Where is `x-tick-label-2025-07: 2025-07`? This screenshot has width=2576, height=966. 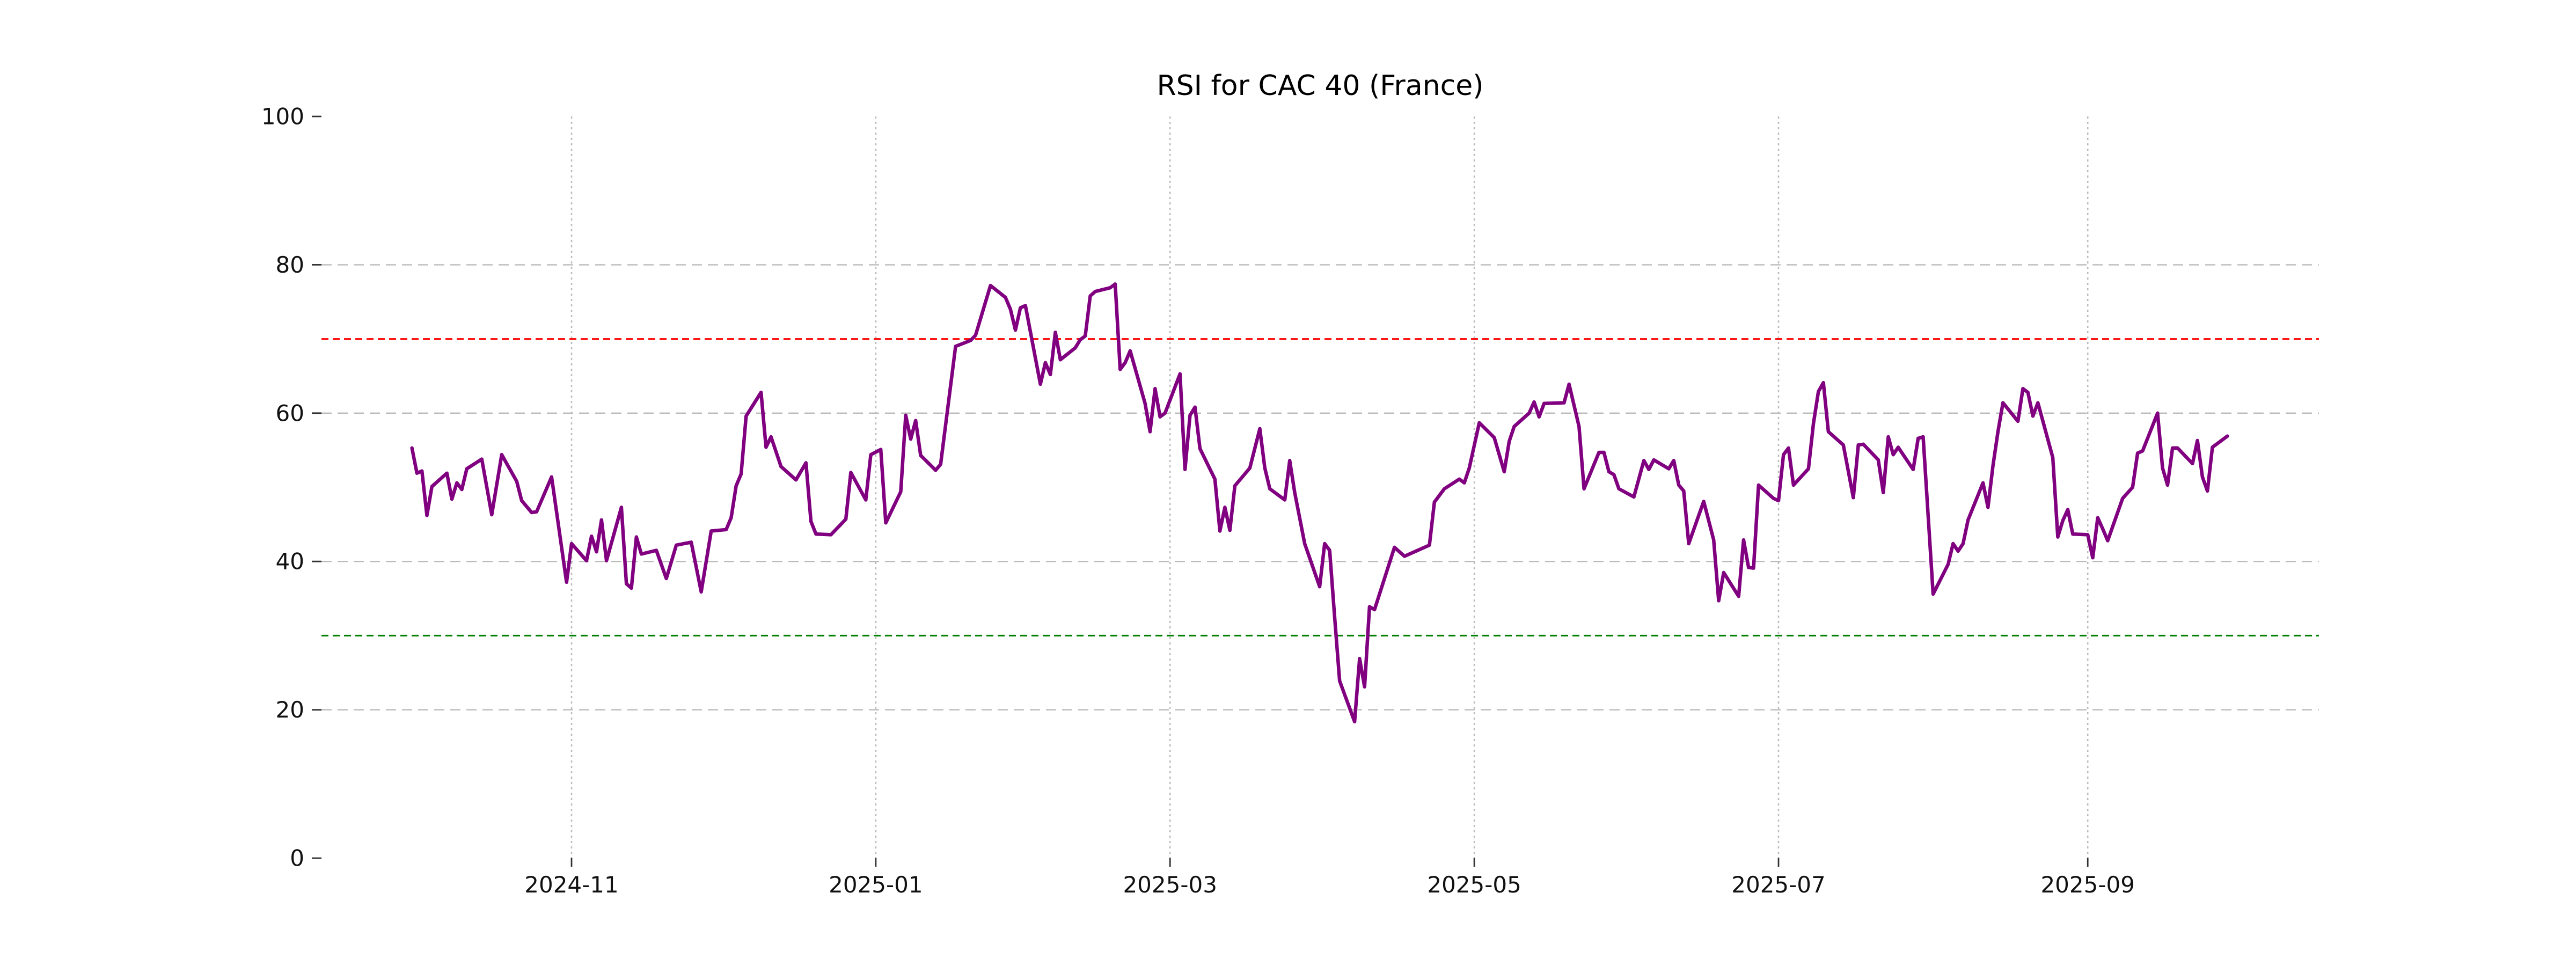 x-tick-label-2025-07: 2025-07 is located at coordinates (1778, 885).